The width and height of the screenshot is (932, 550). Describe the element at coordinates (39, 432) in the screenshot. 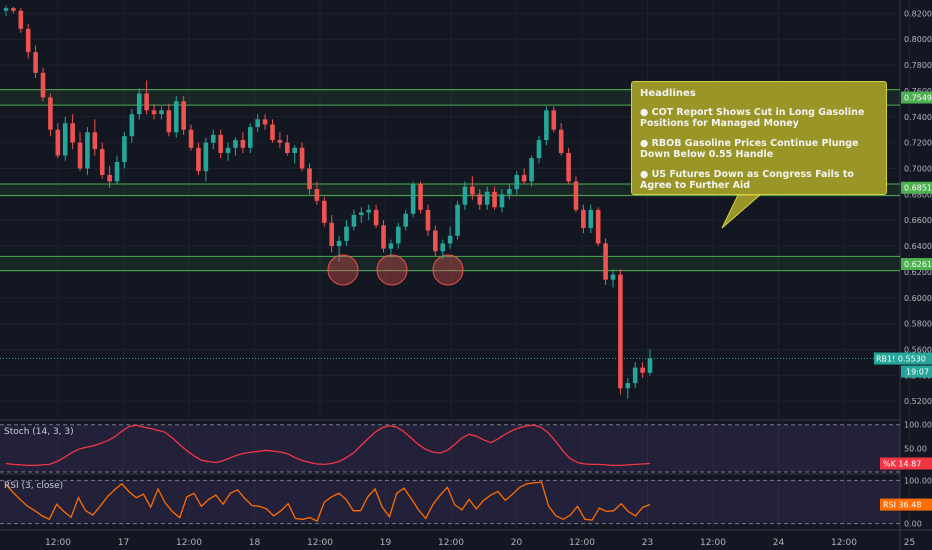

I see `stoch-title: Stoch (14, 3, 3)` at that location.